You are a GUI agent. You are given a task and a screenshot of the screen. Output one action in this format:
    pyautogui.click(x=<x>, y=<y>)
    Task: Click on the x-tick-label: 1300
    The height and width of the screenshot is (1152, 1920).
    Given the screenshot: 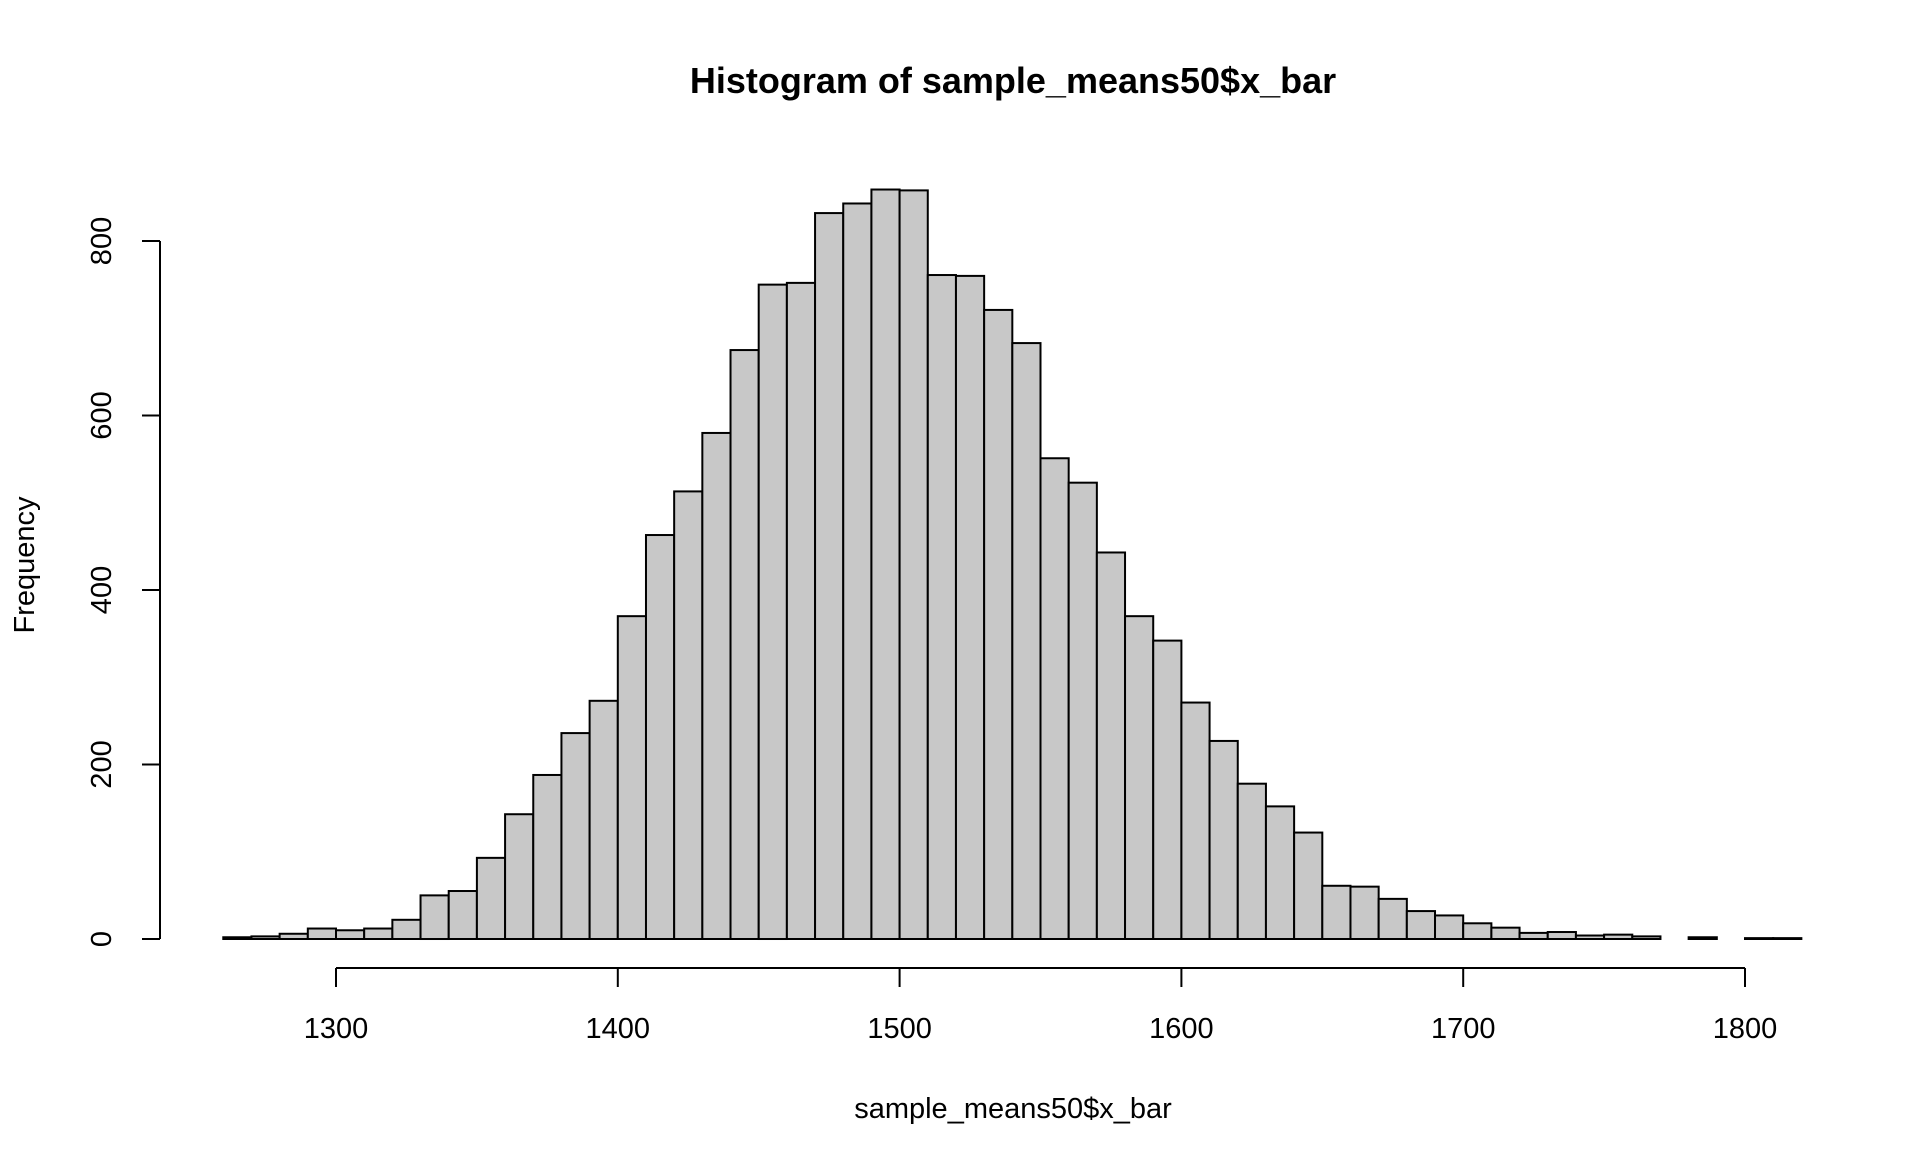 What is the action you would take?
    pyautogui.click(x=336, y=1029)
    